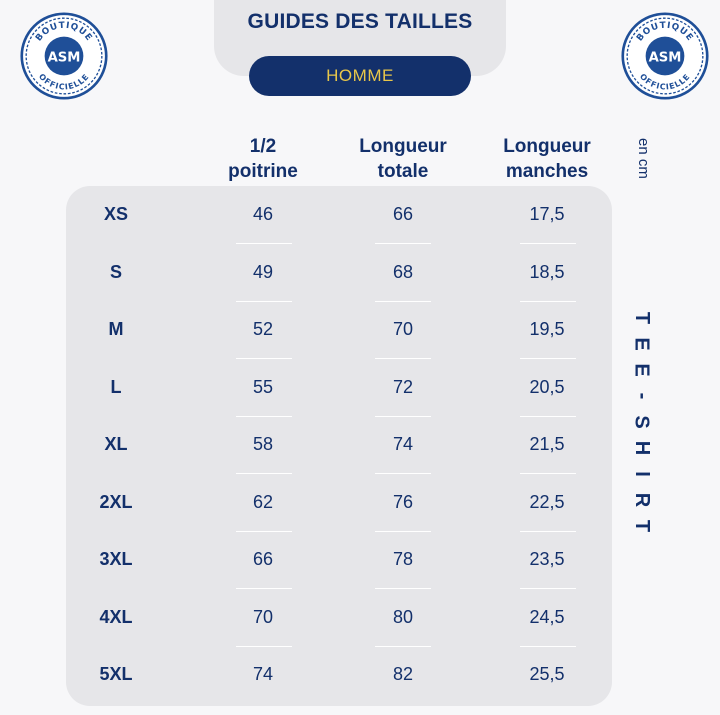 The width and height of the screenshot is (720, 715). What do you see at coordinates (263, 501) in the screenshot?
I see `measurement-value: 62` at bounding box center [263, 501].